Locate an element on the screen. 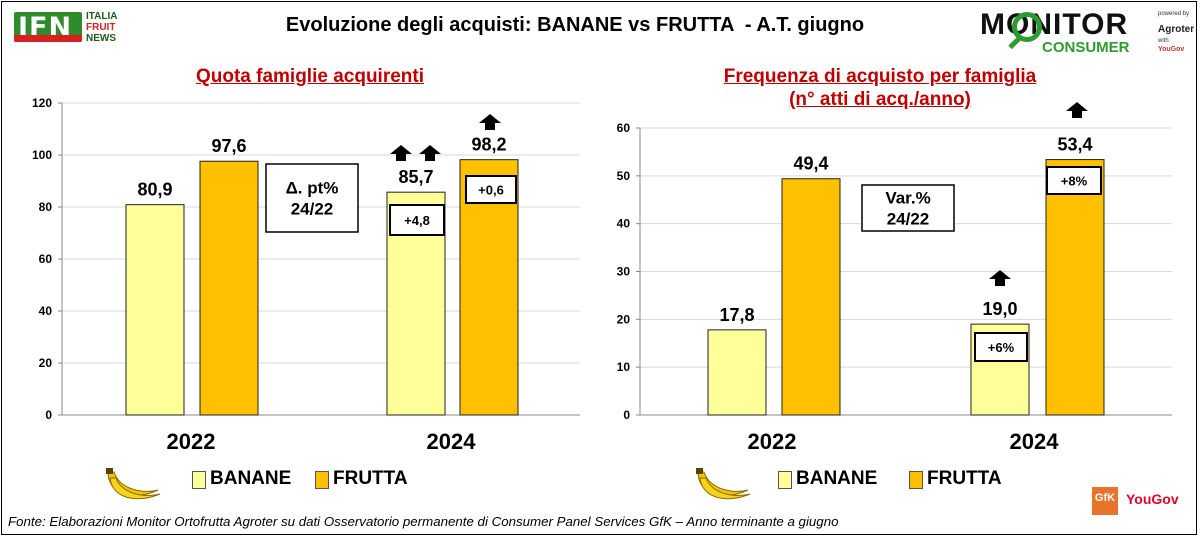 Image resolution: width=1200 pixels, height=538 pixels. change-label-banane: +4,8 is located at coordinates (417, 220).